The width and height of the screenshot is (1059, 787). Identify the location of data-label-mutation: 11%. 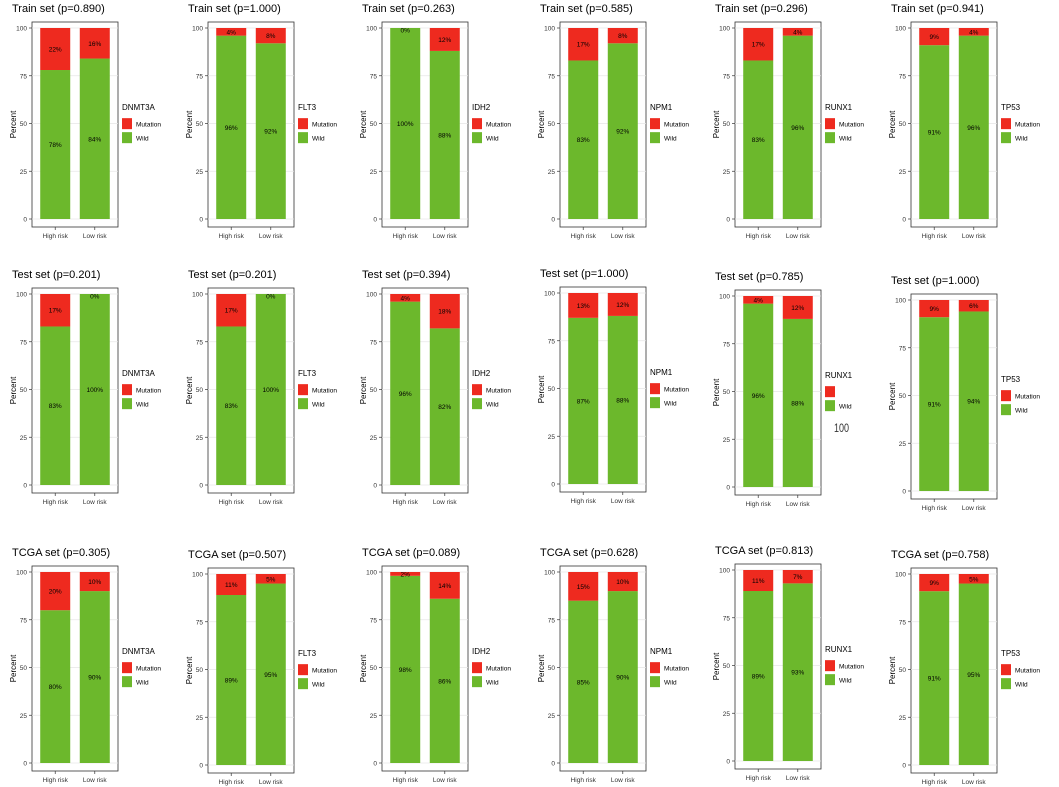
(231, 585).